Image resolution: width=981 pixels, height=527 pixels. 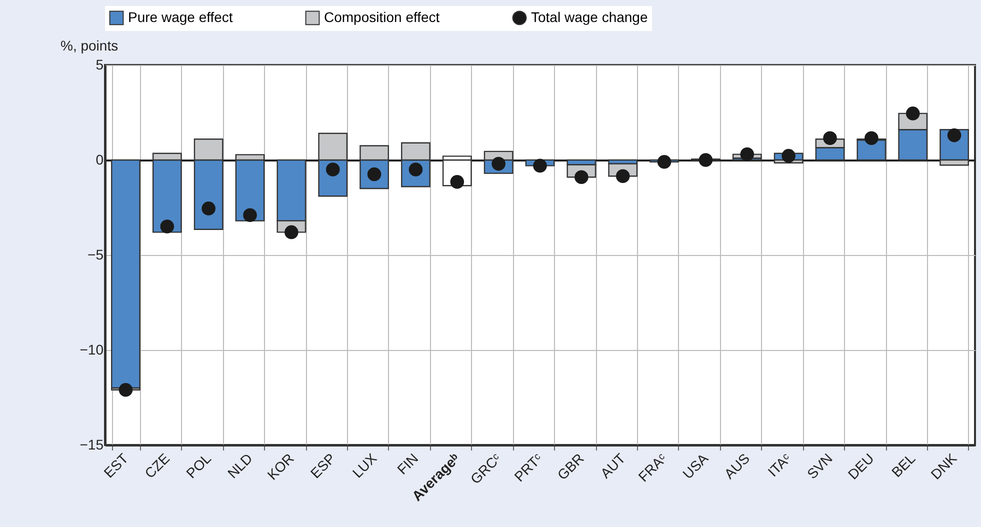 I want to click on y-tick-label: 0, so click(x=100, y=160).